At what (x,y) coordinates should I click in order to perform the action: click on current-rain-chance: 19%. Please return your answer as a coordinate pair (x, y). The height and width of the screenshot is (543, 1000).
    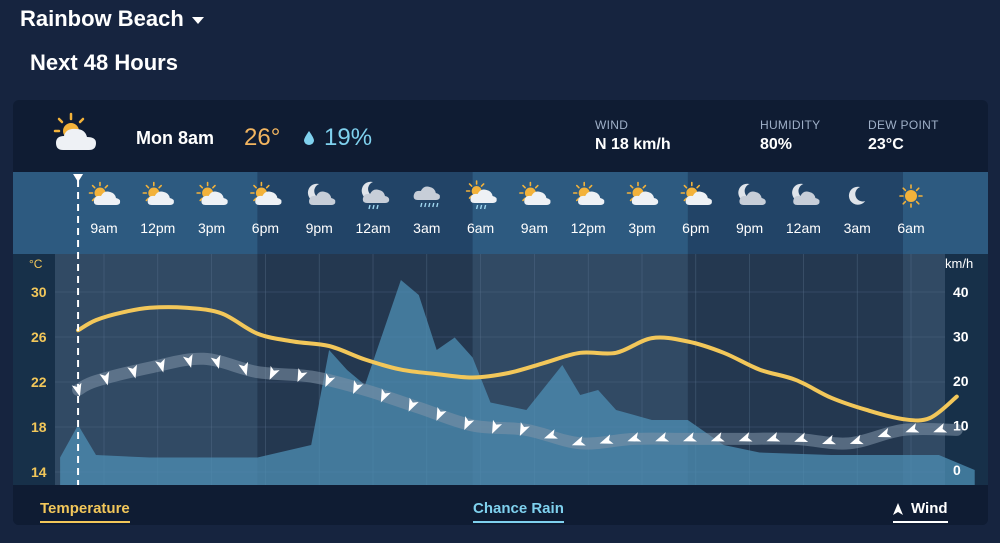
    Looking at the image, I should click on (338, 138).